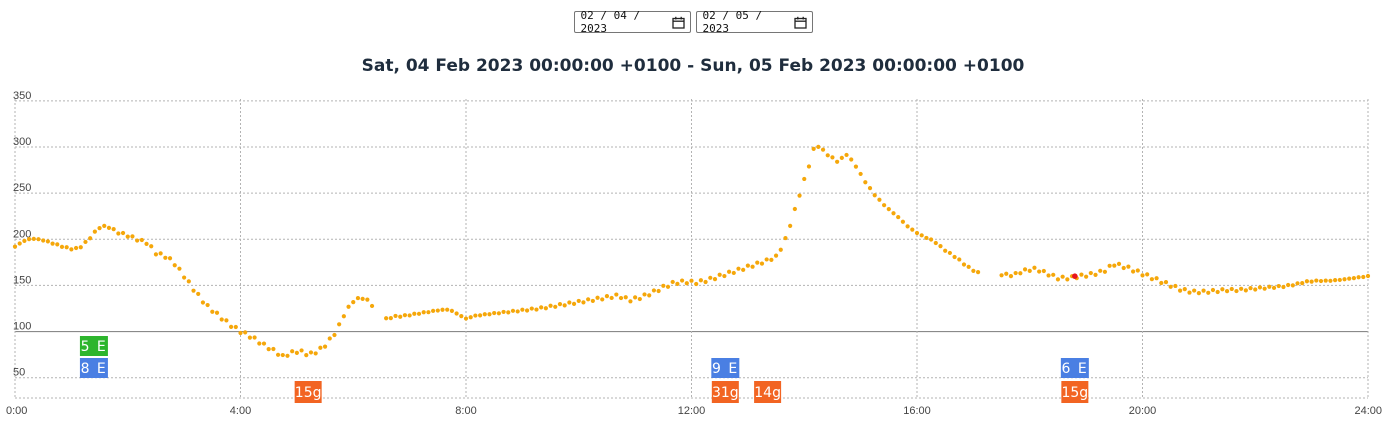  Describe the element at coordinates (632, 22) in the screenshot. I see `start-date-input: 02 / 04 / 2023` at that location.